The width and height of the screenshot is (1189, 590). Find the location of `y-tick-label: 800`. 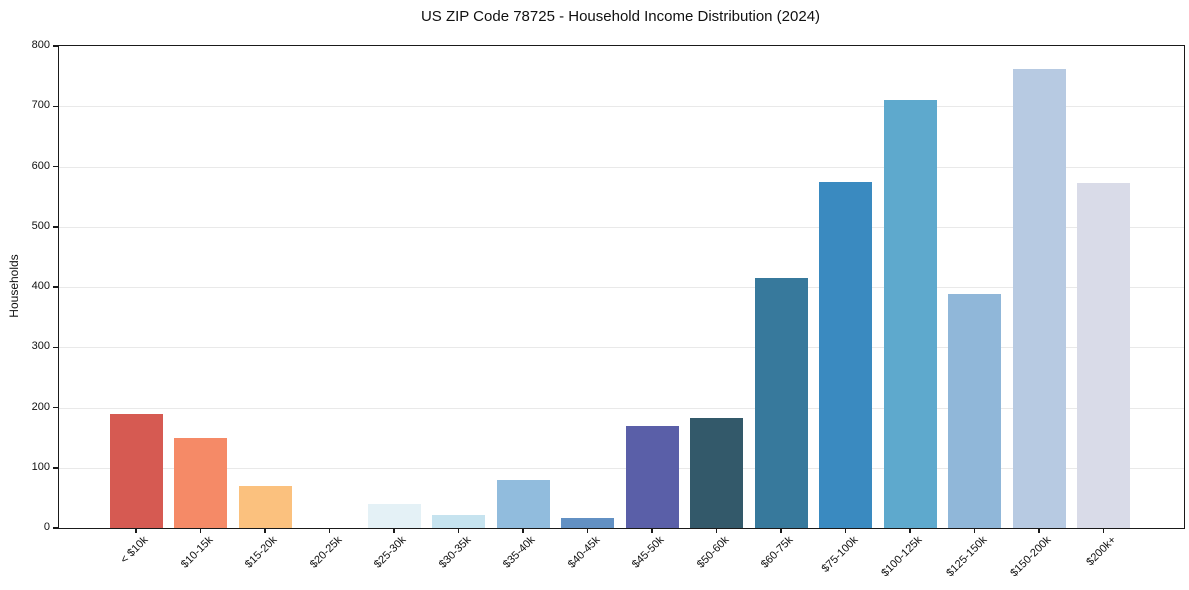

y-tick-label: 800 is located at coordinates (40, 45).